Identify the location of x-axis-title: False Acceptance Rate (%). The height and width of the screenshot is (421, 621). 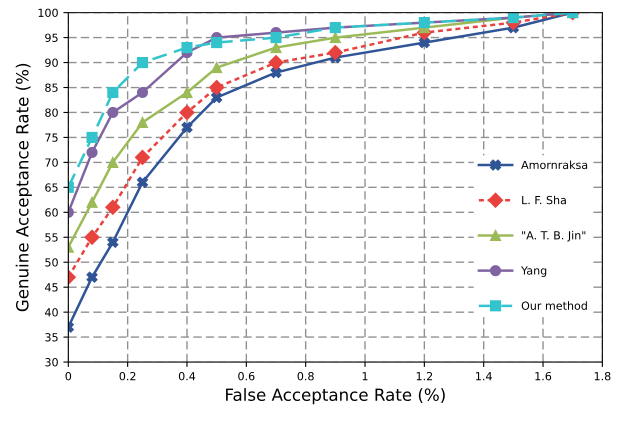
(335, 396).